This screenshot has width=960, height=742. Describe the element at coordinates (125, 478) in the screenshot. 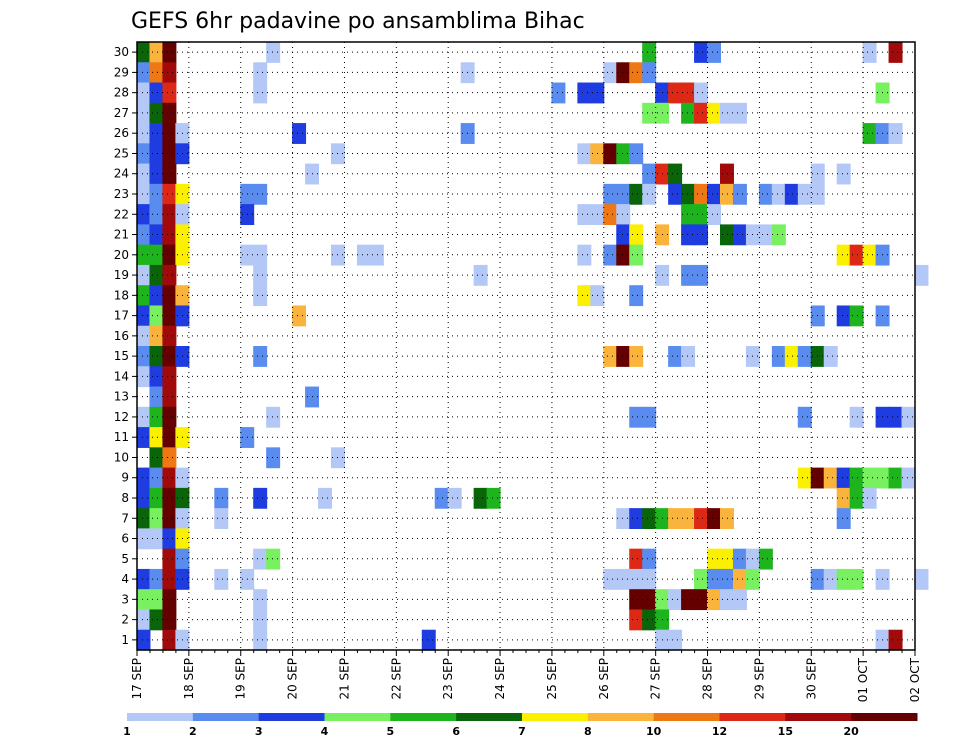

I see `y-tick-label: 9` at that location.